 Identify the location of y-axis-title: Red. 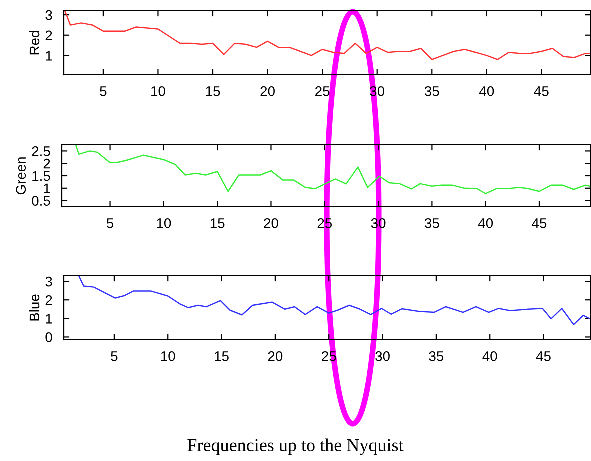
(34, 43).